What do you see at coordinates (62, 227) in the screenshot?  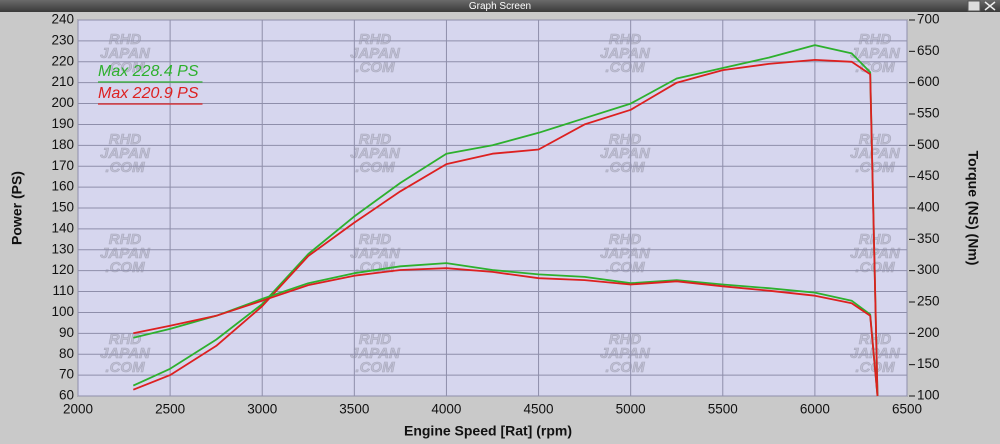 I see `y-tick-label: 140` at bounding box center [62, 227].